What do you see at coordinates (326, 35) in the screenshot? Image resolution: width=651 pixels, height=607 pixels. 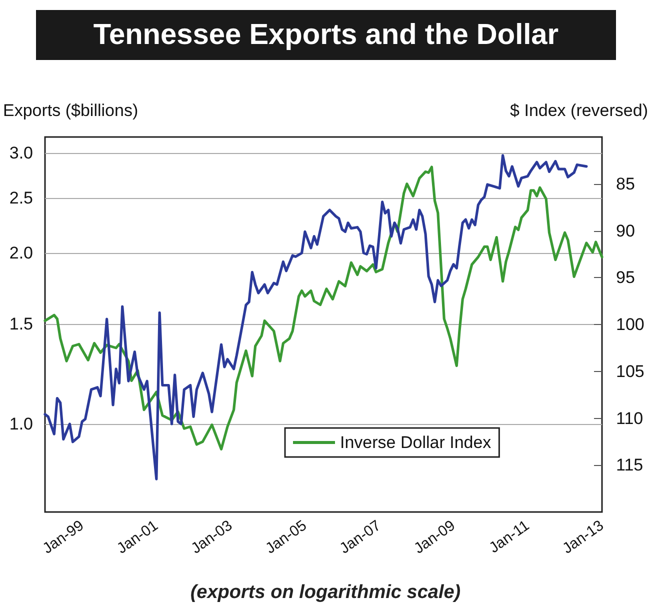 I see `chart-title: Tennessee Exports and the Dollar` at bounding box center [326, 35].